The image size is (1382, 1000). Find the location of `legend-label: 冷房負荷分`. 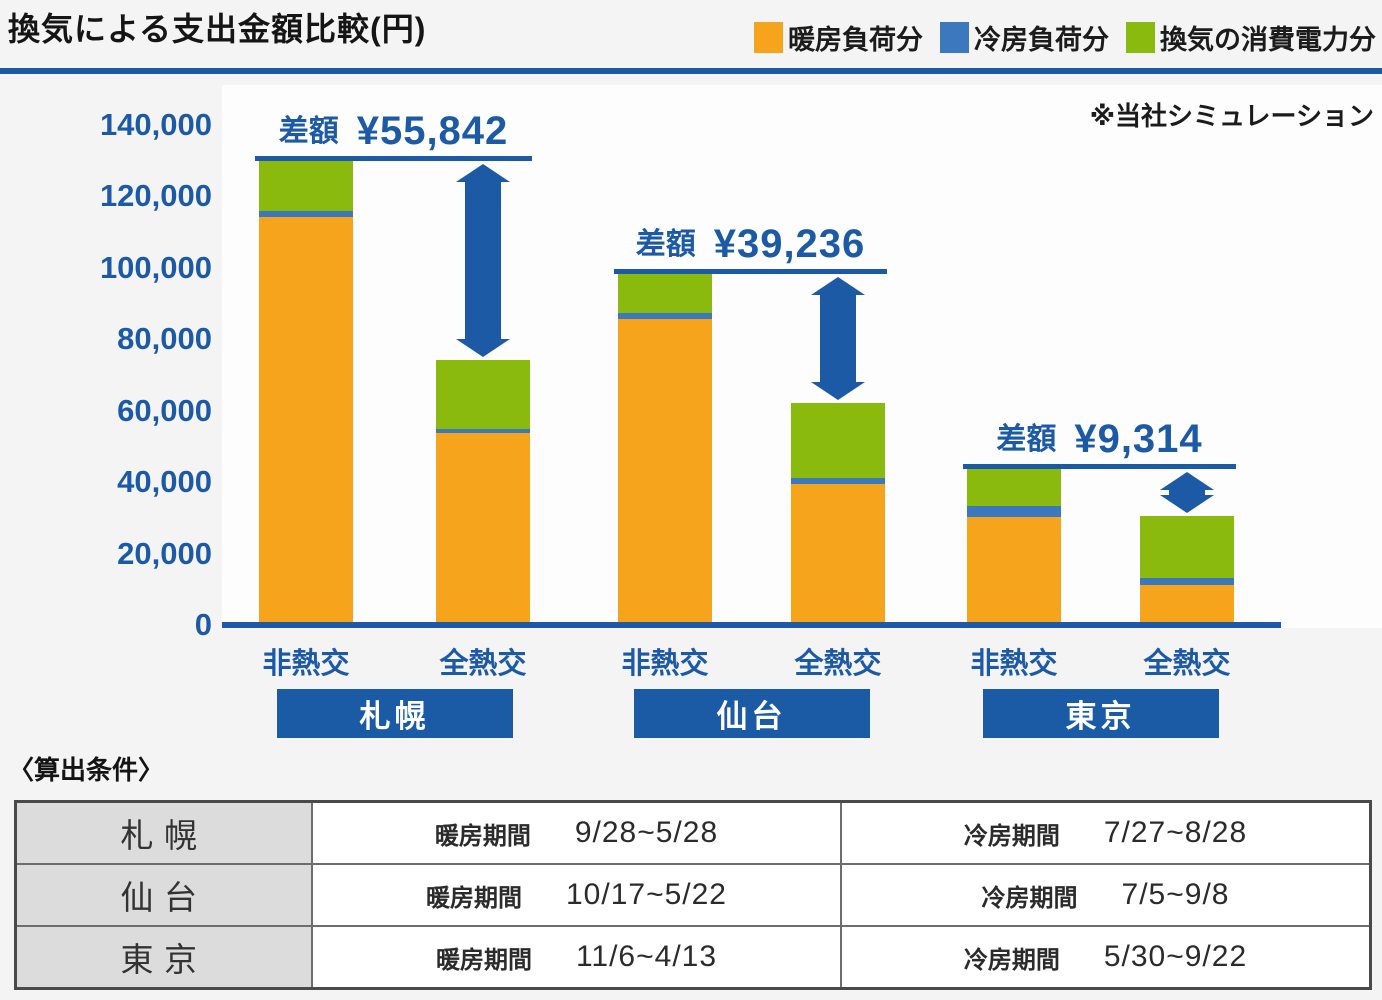

legend-label: 冷房負荷分 is located at coordinates (1041, 40).